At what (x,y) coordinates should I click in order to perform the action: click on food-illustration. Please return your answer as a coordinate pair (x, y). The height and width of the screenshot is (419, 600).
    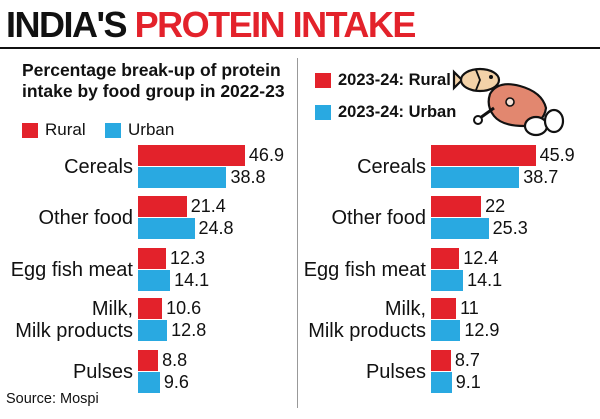
    Looking at the image, I should click on (507, 98).